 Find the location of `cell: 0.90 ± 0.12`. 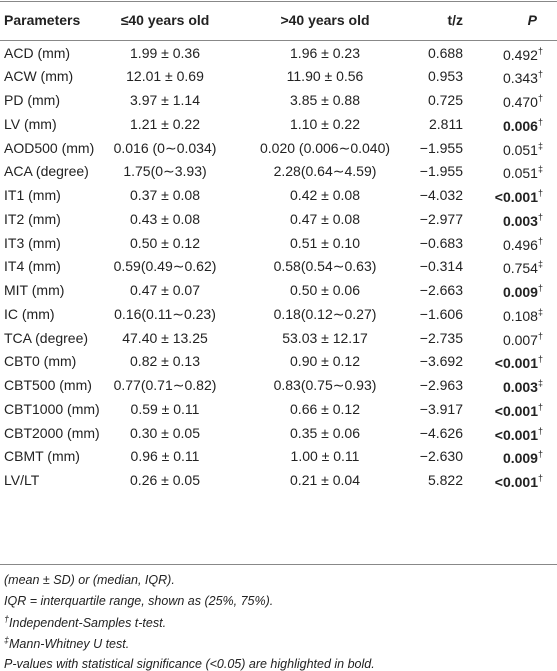

cell: 0.90 ± 0.12 is located at coordinates (325, 361).